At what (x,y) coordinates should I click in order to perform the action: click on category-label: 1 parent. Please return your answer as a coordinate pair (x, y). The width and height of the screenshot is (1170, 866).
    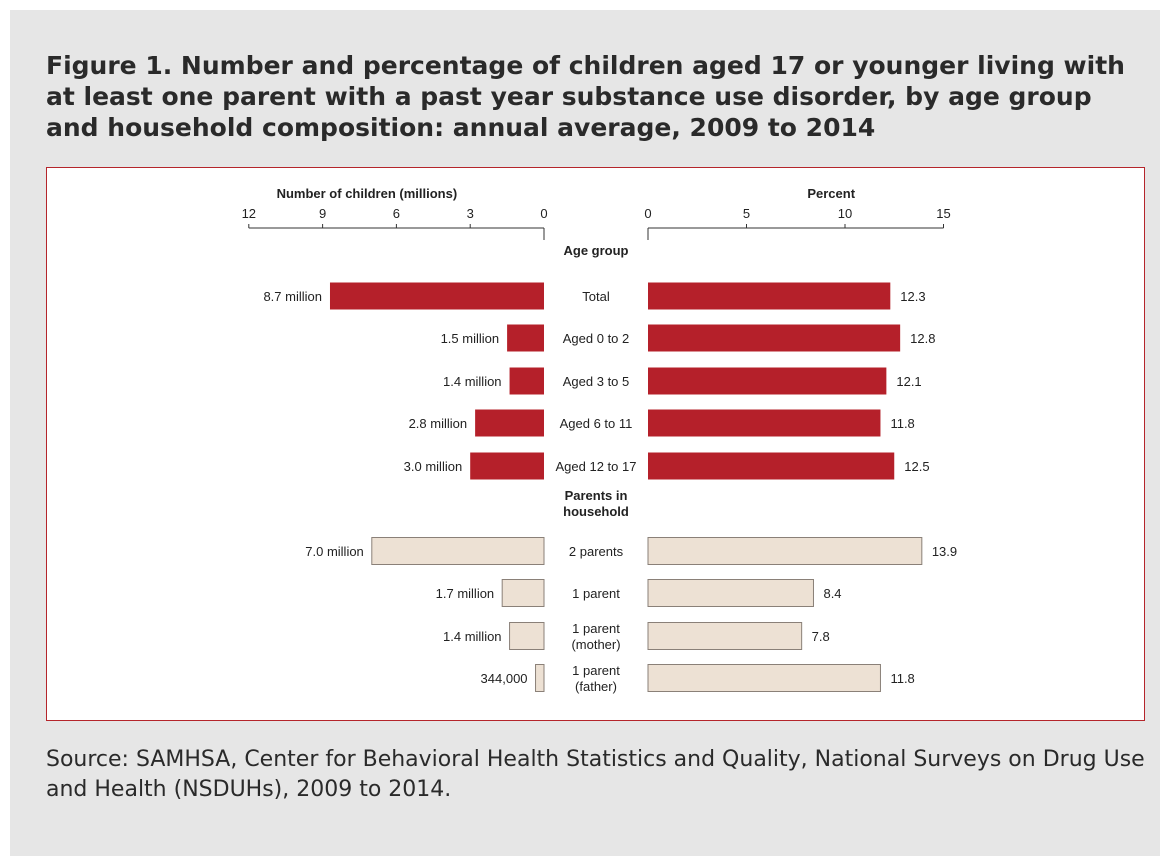
    Looking at the image, I should click on (596, 593).